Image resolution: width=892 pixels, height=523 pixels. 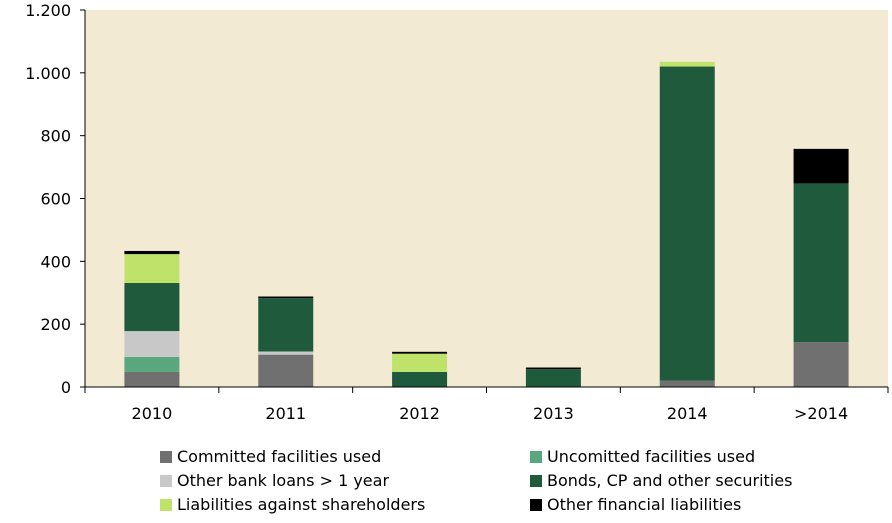 I want to click on legend-label: Other financial liabilities, so click(x=644, y=504).